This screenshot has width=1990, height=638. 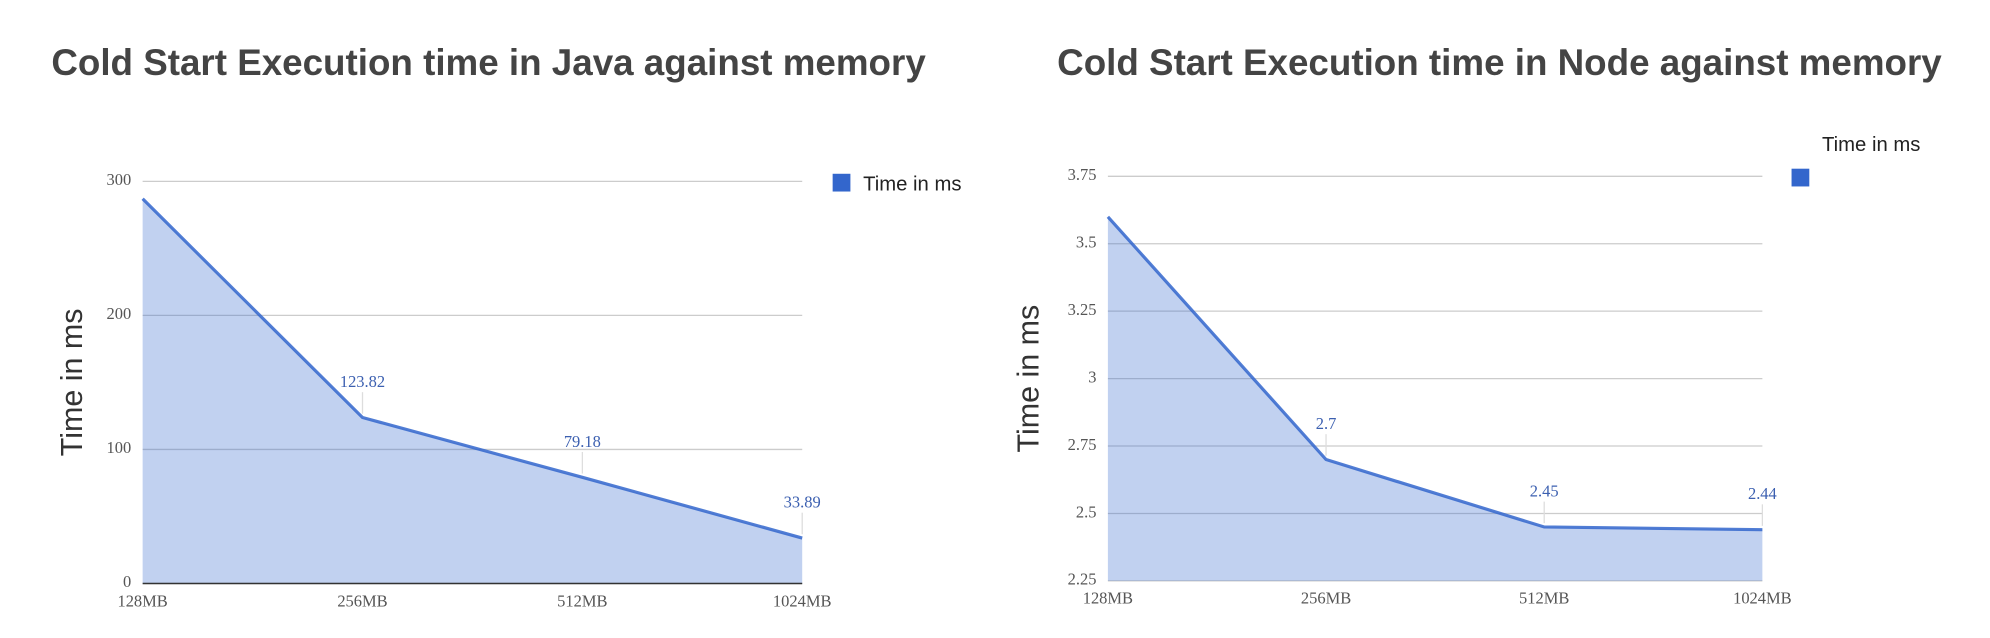 I want to click on y-tick-label: 3.75, so click(x=1082, y=174).